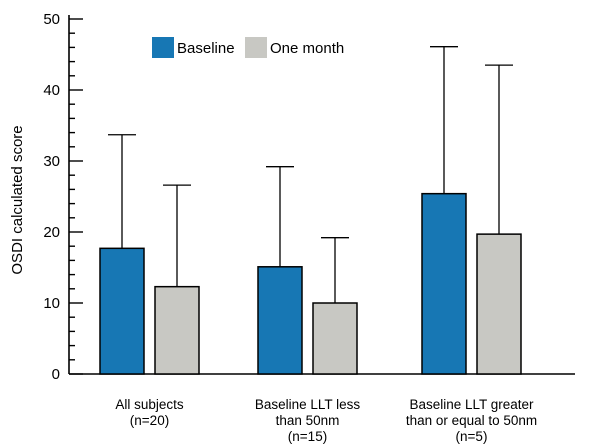  What do you see at coordinates (308, 404) in the screenshot?
I see `x-category-label: Baseline LLT less` at bounding box center [308, 404].